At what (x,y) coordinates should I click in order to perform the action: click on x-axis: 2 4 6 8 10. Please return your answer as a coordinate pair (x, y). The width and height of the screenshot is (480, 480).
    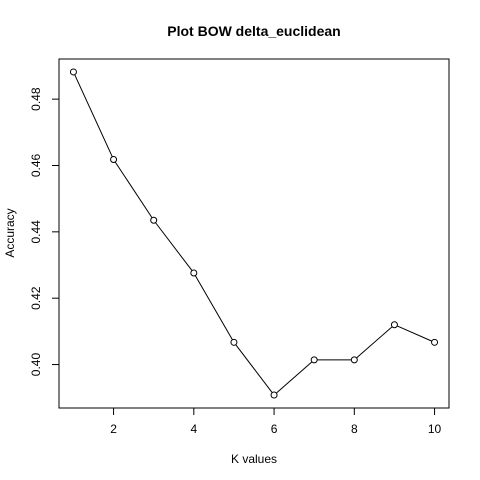
    Looking at the image, I should click on (276, 421).